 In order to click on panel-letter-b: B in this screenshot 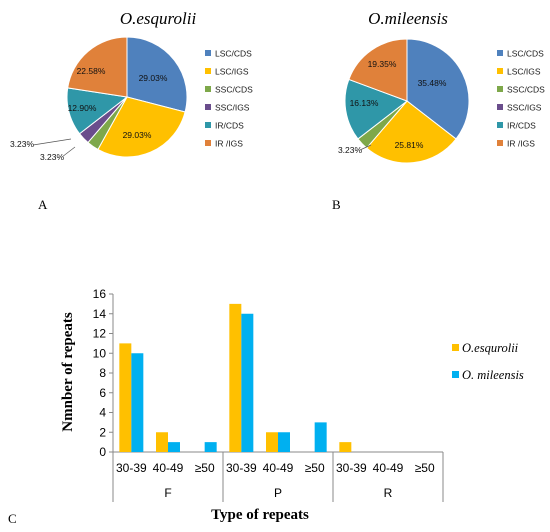, I will do `click(336, 204)`.